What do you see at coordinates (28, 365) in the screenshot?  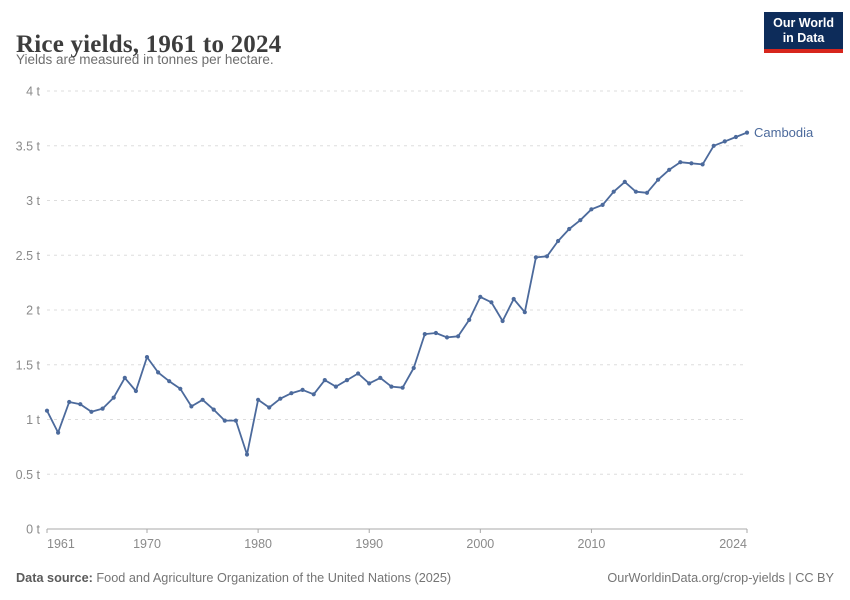 I see `y-axis-tick-label: 1.5 t` at bounding box center [28, 365].